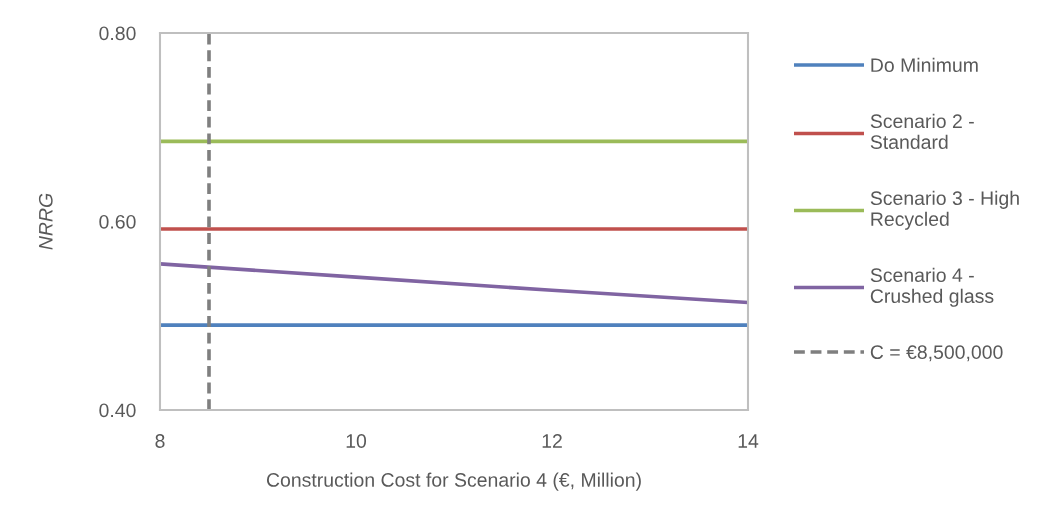 The width and height of the screenshot is (1051, 514). I want to click on line-series, so click(454, 283).